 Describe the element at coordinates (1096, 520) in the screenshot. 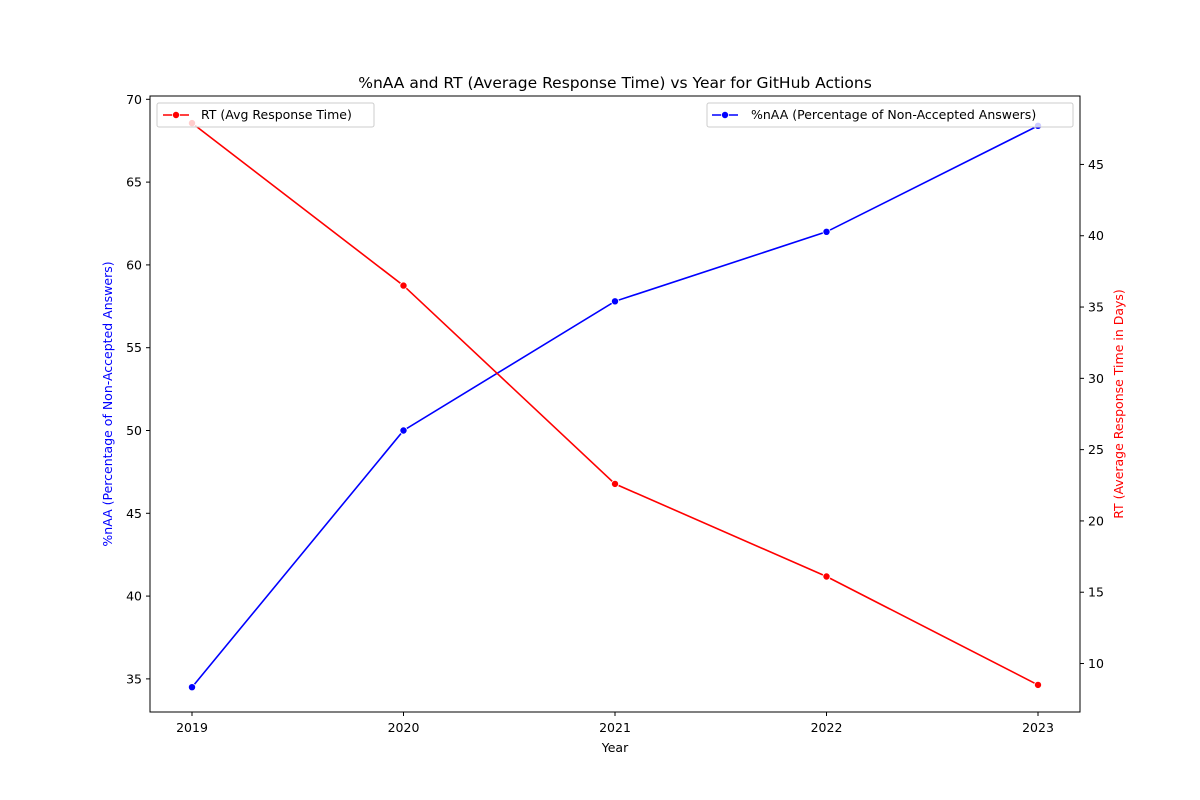

I see `y-right-tick-label: 20` at that location.